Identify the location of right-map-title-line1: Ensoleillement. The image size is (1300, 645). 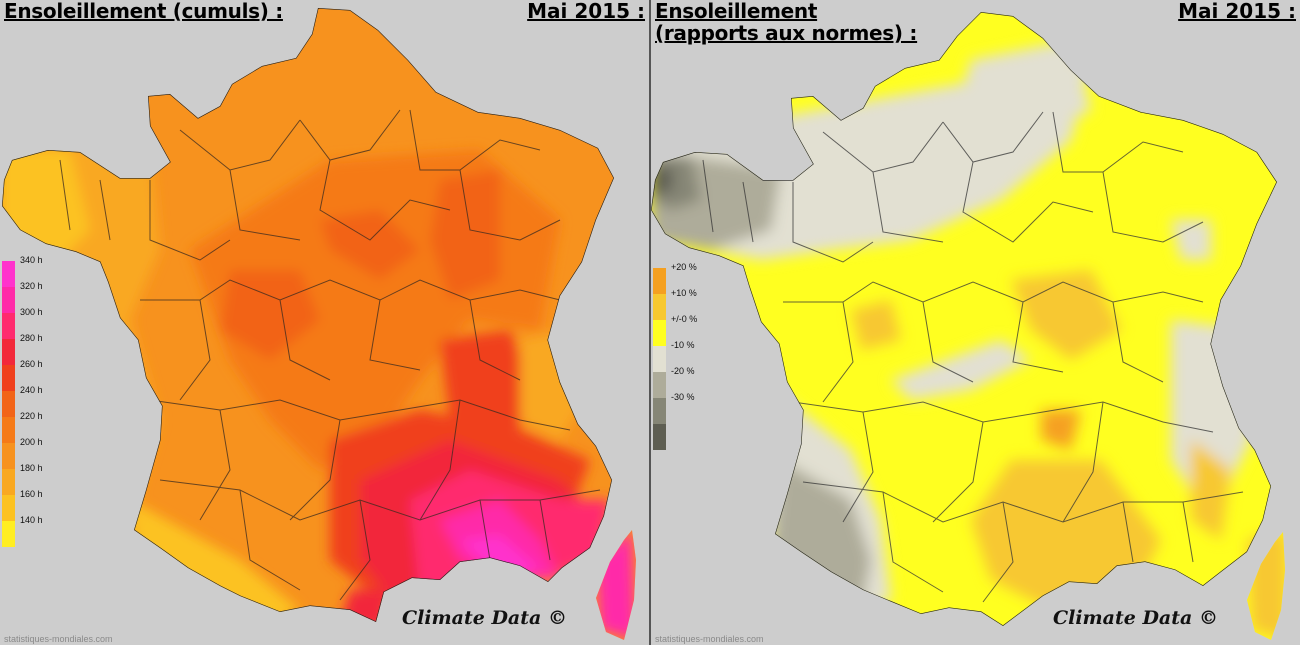
(736, 11).